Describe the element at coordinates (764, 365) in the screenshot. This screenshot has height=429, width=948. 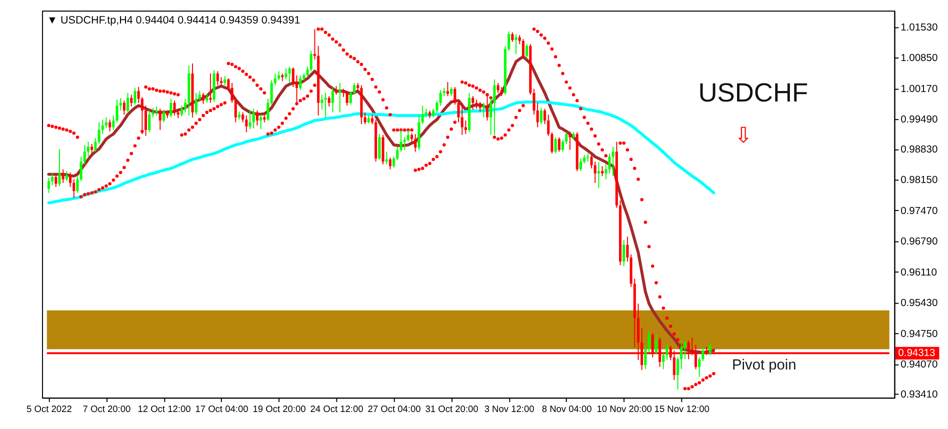
I see `text: Pivot poin` at that location.